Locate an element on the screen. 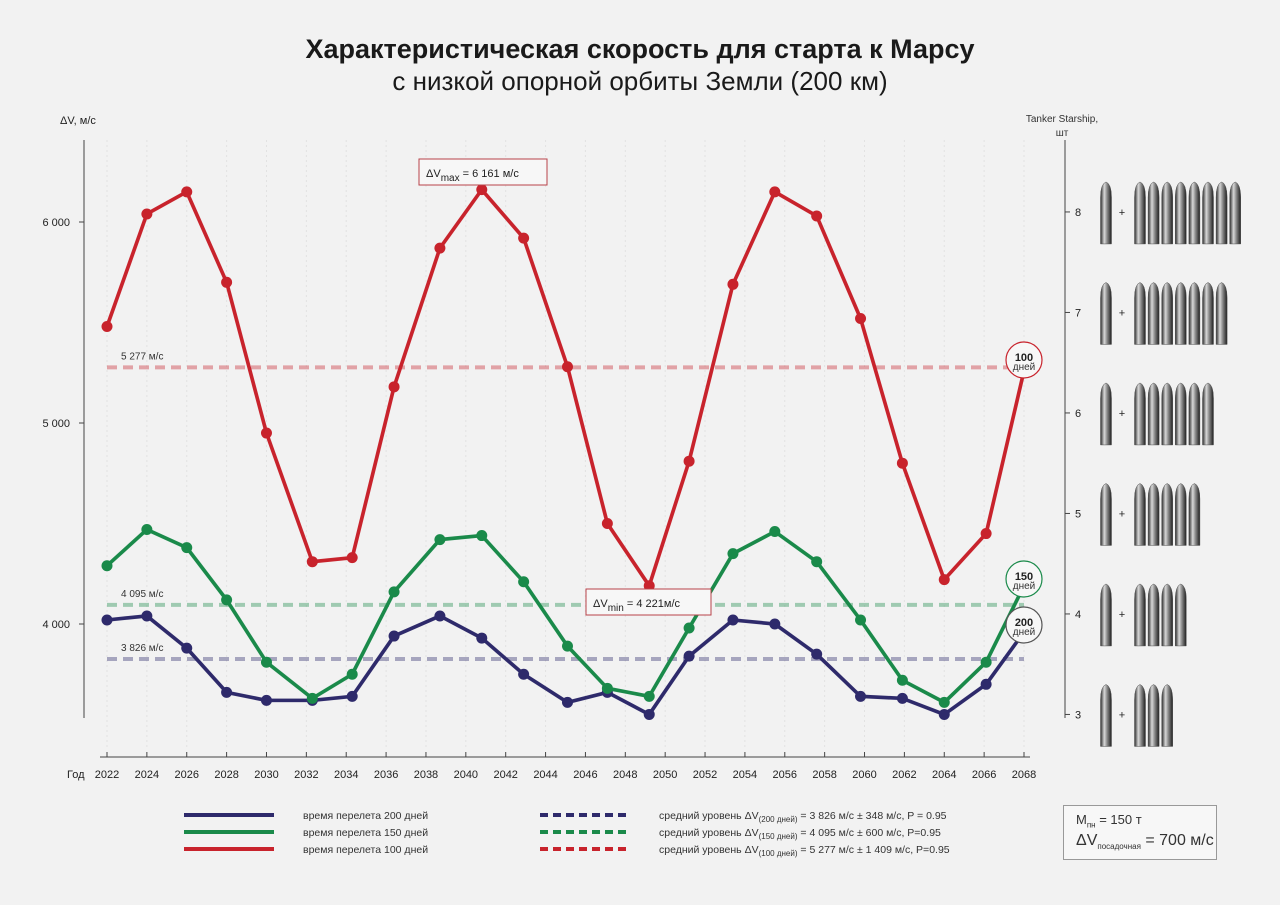 Image resolution: width=1280 pixels, height=905 pixels. y-tick-label: 5 000 is located at coordinates (56, 424).